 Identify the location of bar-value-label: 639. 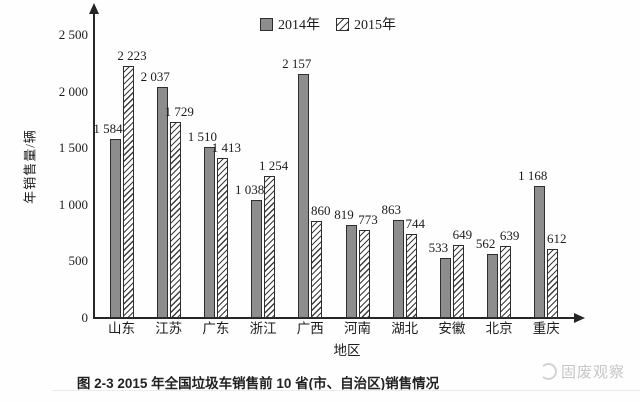
(509, 235).